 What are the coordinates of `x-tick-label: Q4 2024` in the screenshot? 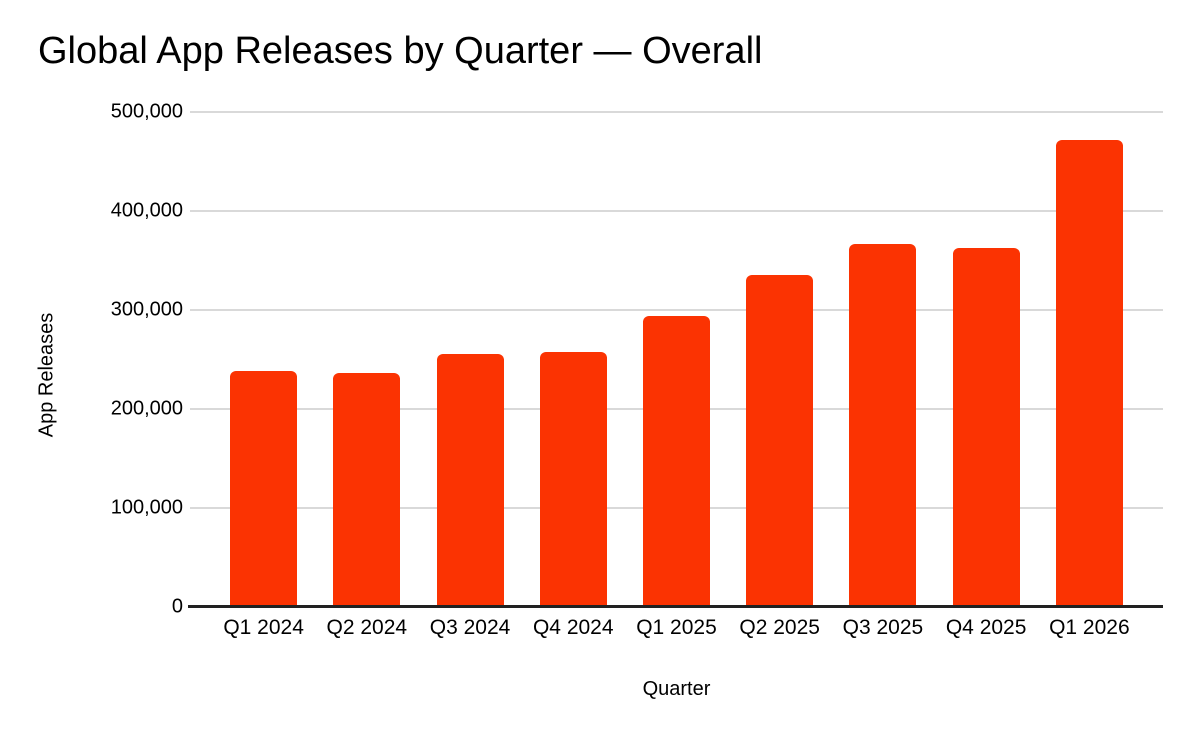 It's located at (573, 627).